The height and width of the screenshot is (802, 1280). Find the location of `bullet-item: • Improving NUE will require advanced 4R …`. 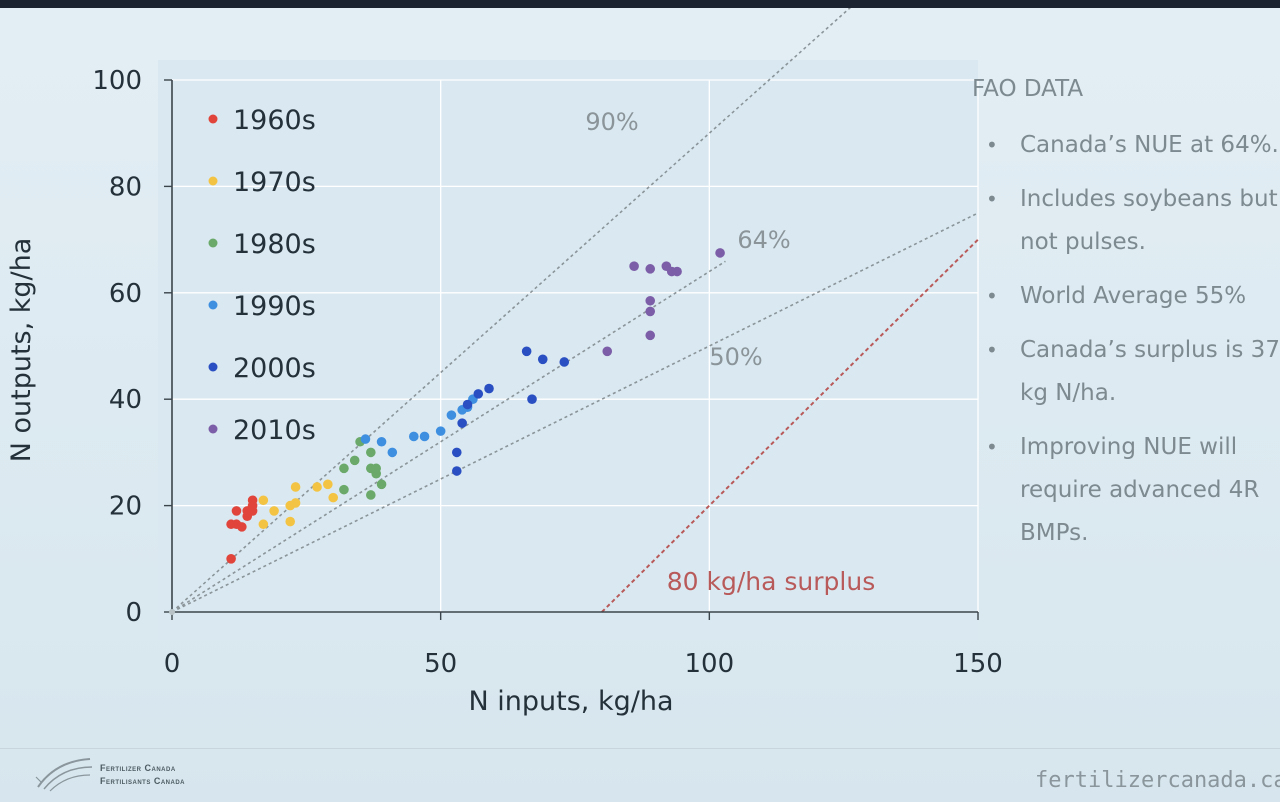

bullet-item: • Improving NUE will require advanced 4R … is located at coordinates (1124, 490).